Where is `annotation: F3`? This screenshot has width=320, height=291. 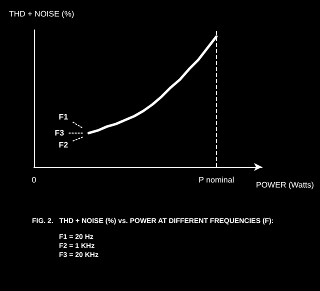
annotation: F3 is located at coordinates (59, 133).